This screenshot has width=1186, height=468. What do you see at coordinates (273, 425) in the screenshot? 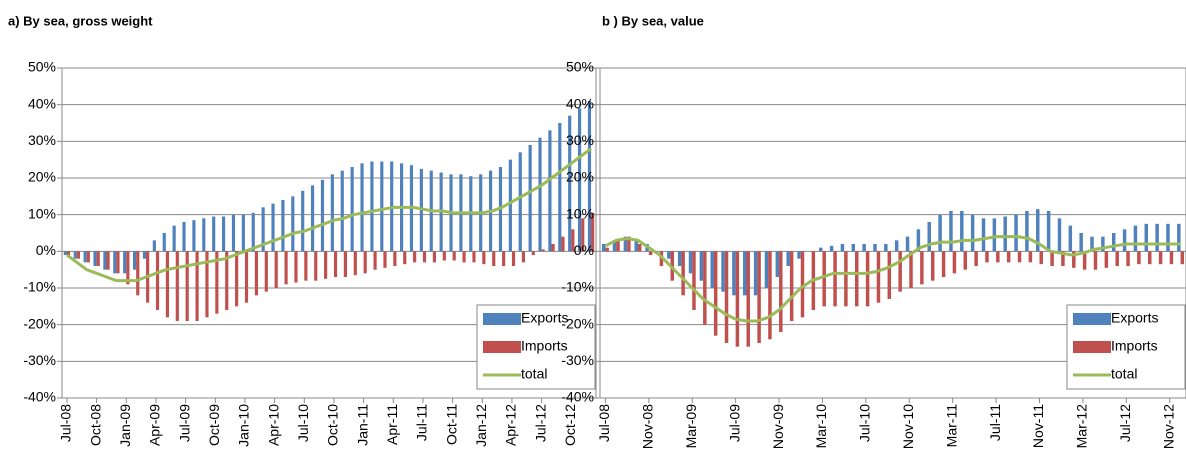
I see `x-tick-label: Apr-10` at bounding box center [273, 425].